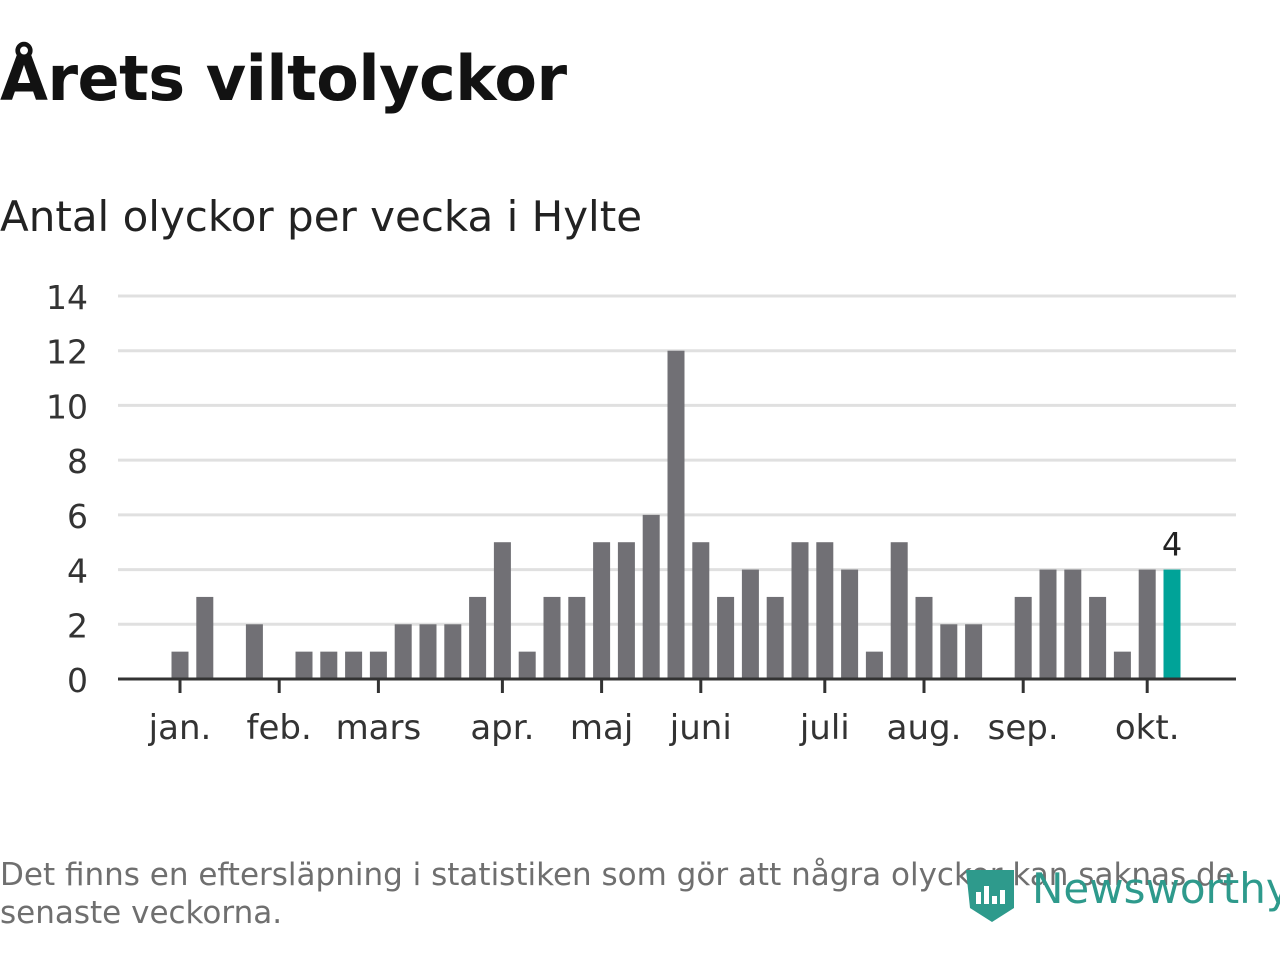  What do you see at coordinates (664, 713) in the screenshot?
I see `x-axis-ticks: jan. feb. mars apr. maj juni juli aug. sep. okt.` at bounding box center [664, 713].